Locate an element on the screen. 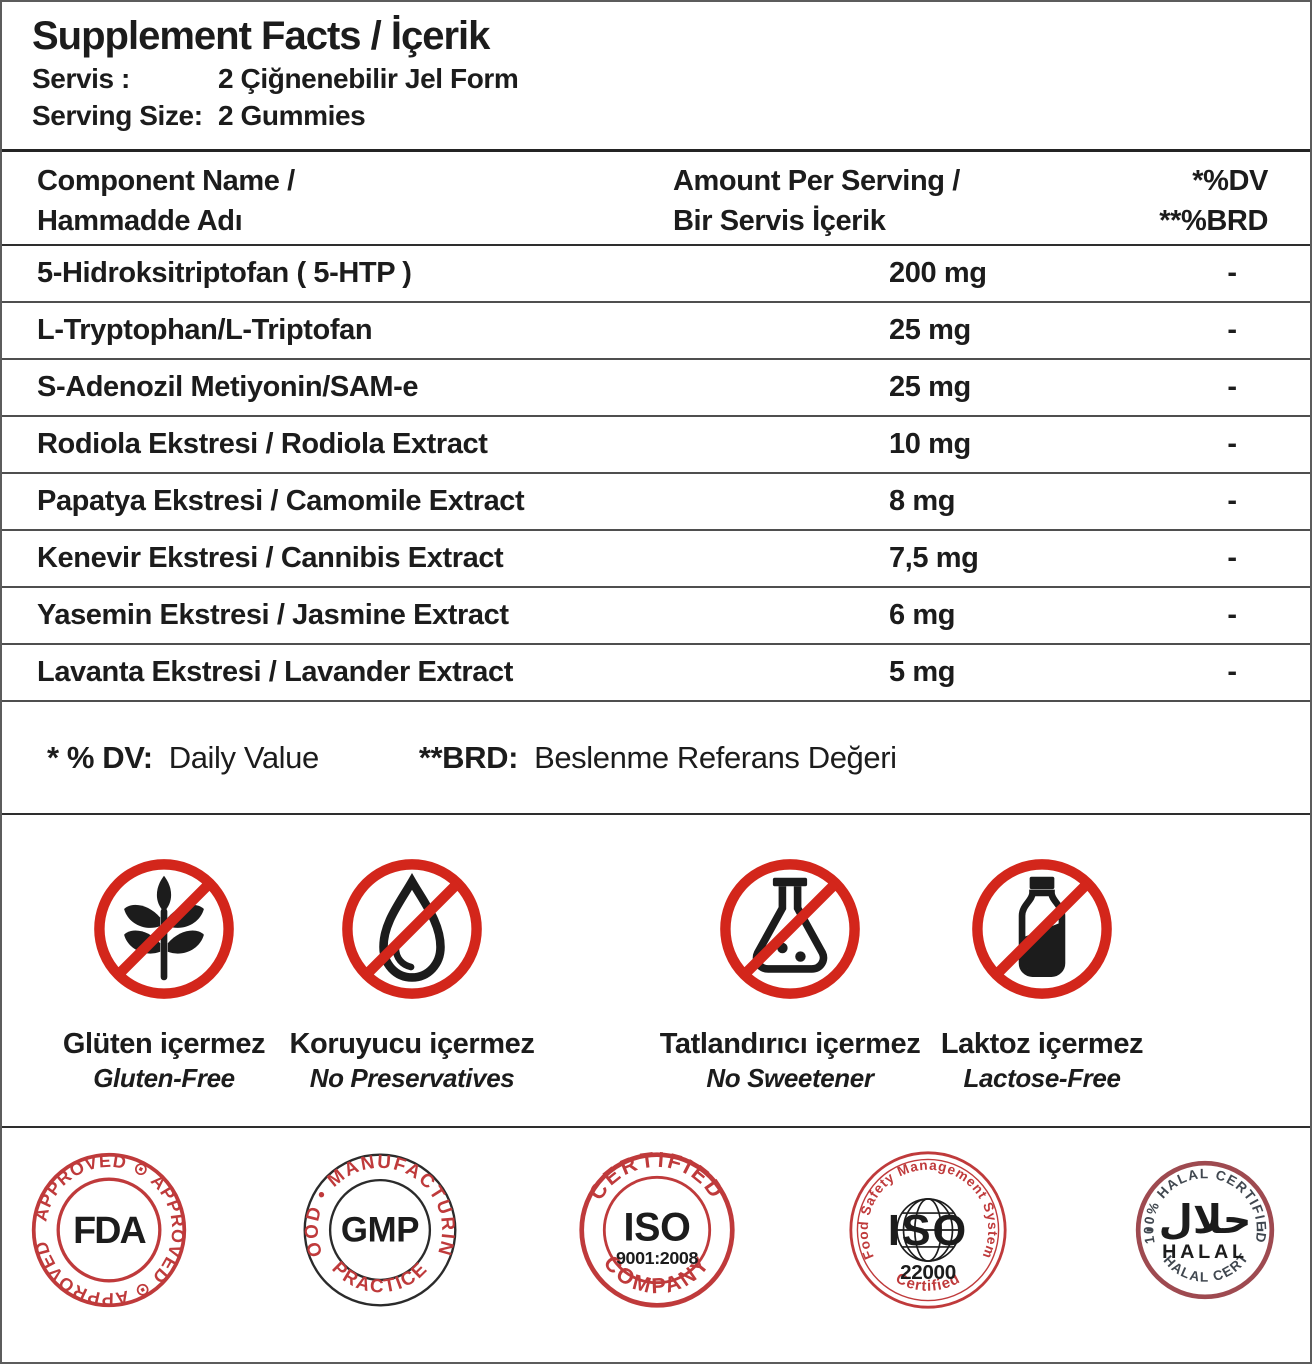  component-name: S-Adenozil Metiyonin/SAM-e is located at coordinates (228, 387).